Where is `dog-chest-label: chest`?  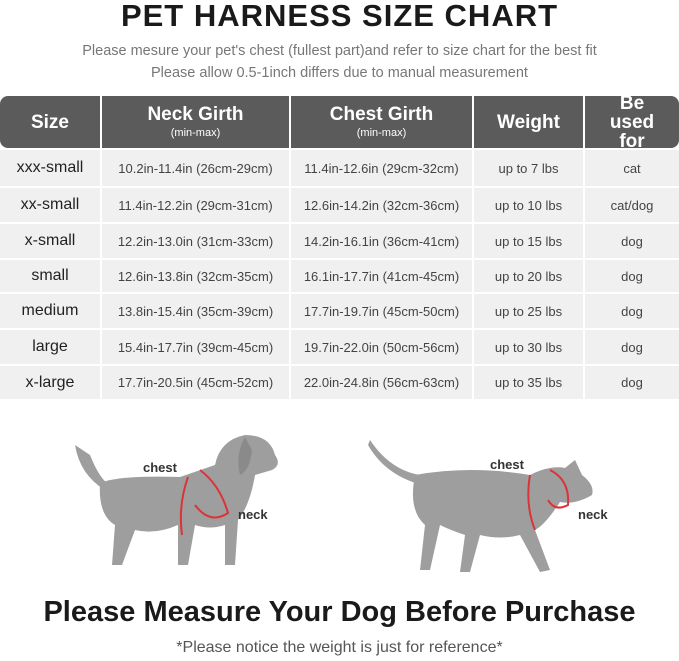 dog-chest-label: chest is located at coordinates (160, 467).